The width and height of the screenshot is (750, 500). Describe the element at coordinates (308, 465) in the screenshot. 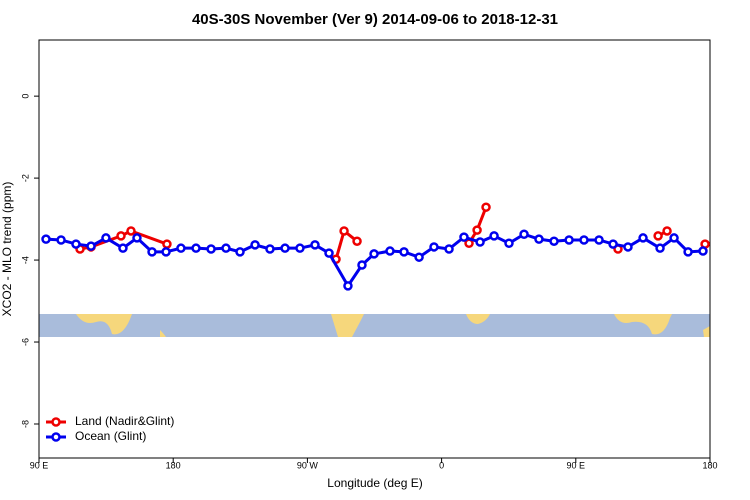

I see `x-tick-label: 90 W` at that location.